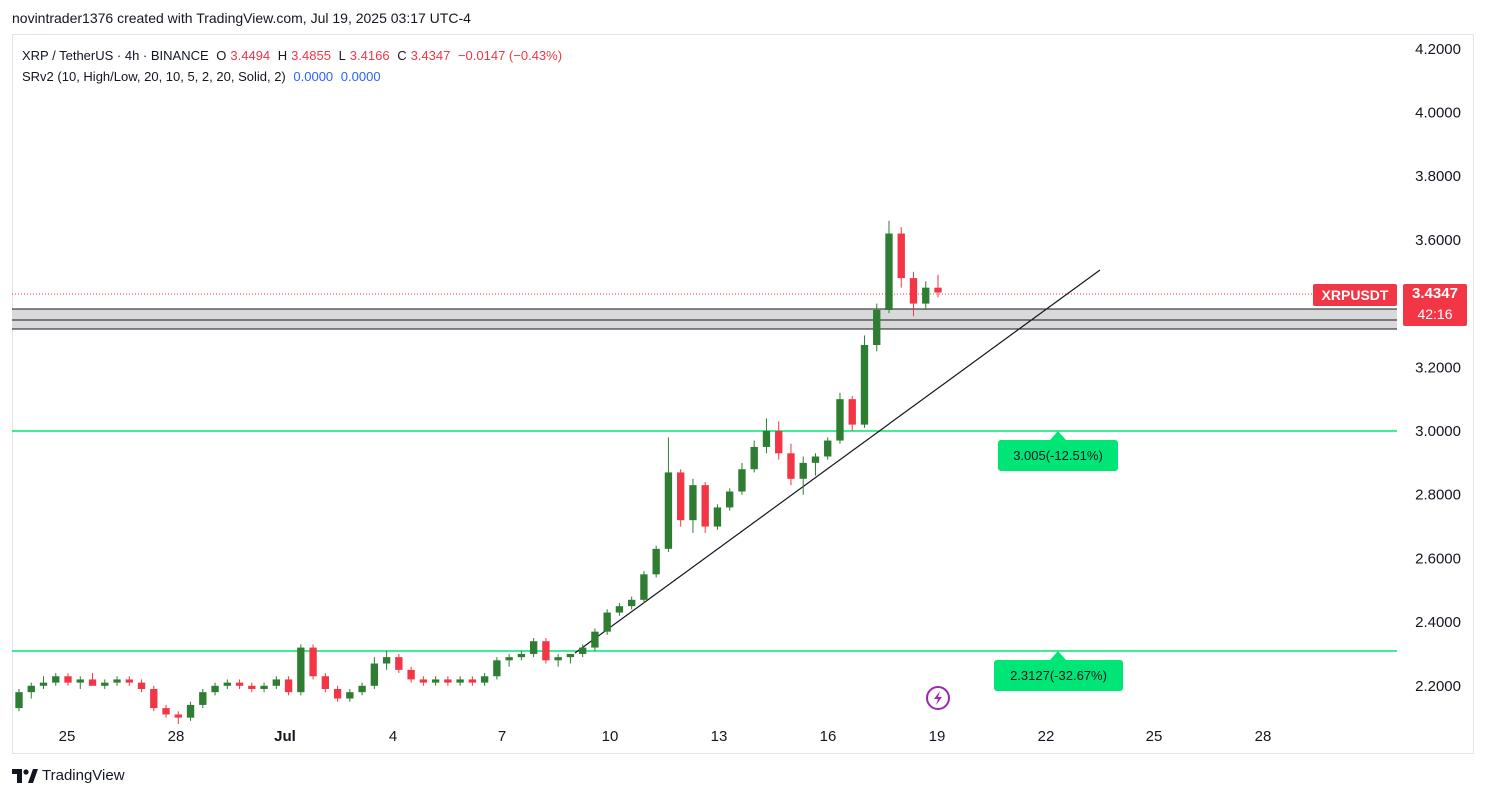 The width and height of the screenshot is (1487, 799). What do you see at coordinates (311, 55) in the screenshot?
I see `high-value: 3.4855` at bounding box center [311, 55].